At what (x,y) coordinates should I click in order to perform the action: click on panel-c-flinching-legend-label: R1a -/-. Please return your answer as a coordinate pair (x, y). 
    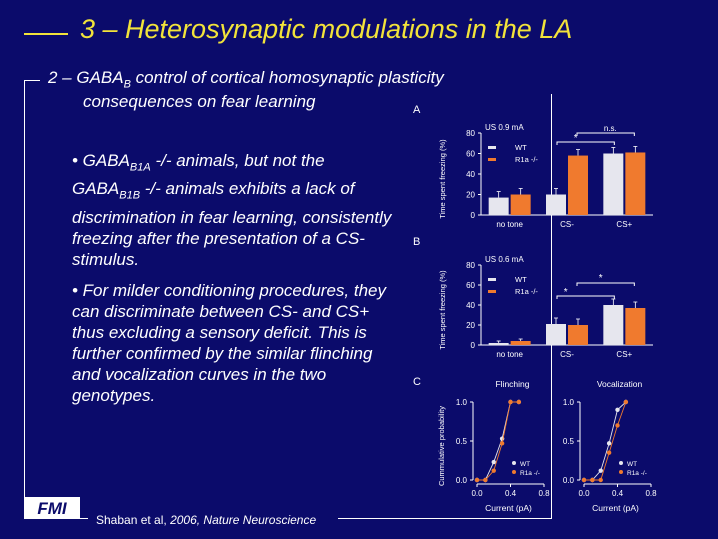
    Looking at the image, I should click on (530, 473).